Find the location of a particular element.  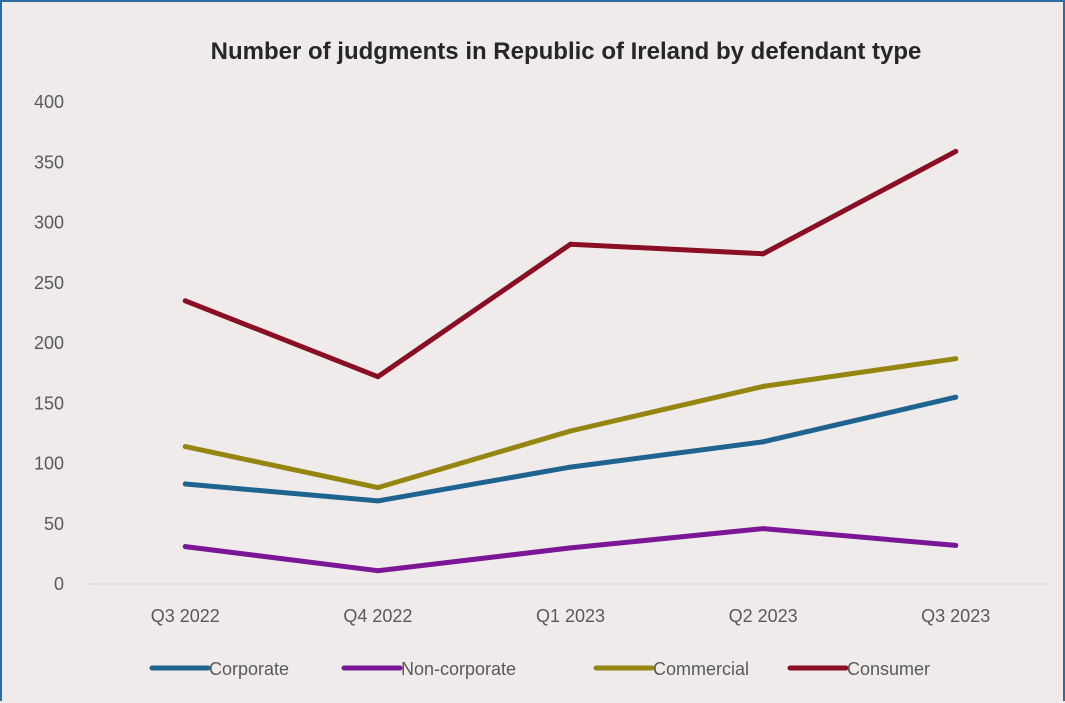

y-tick-label: 400 is located at coordinates (49, 102).